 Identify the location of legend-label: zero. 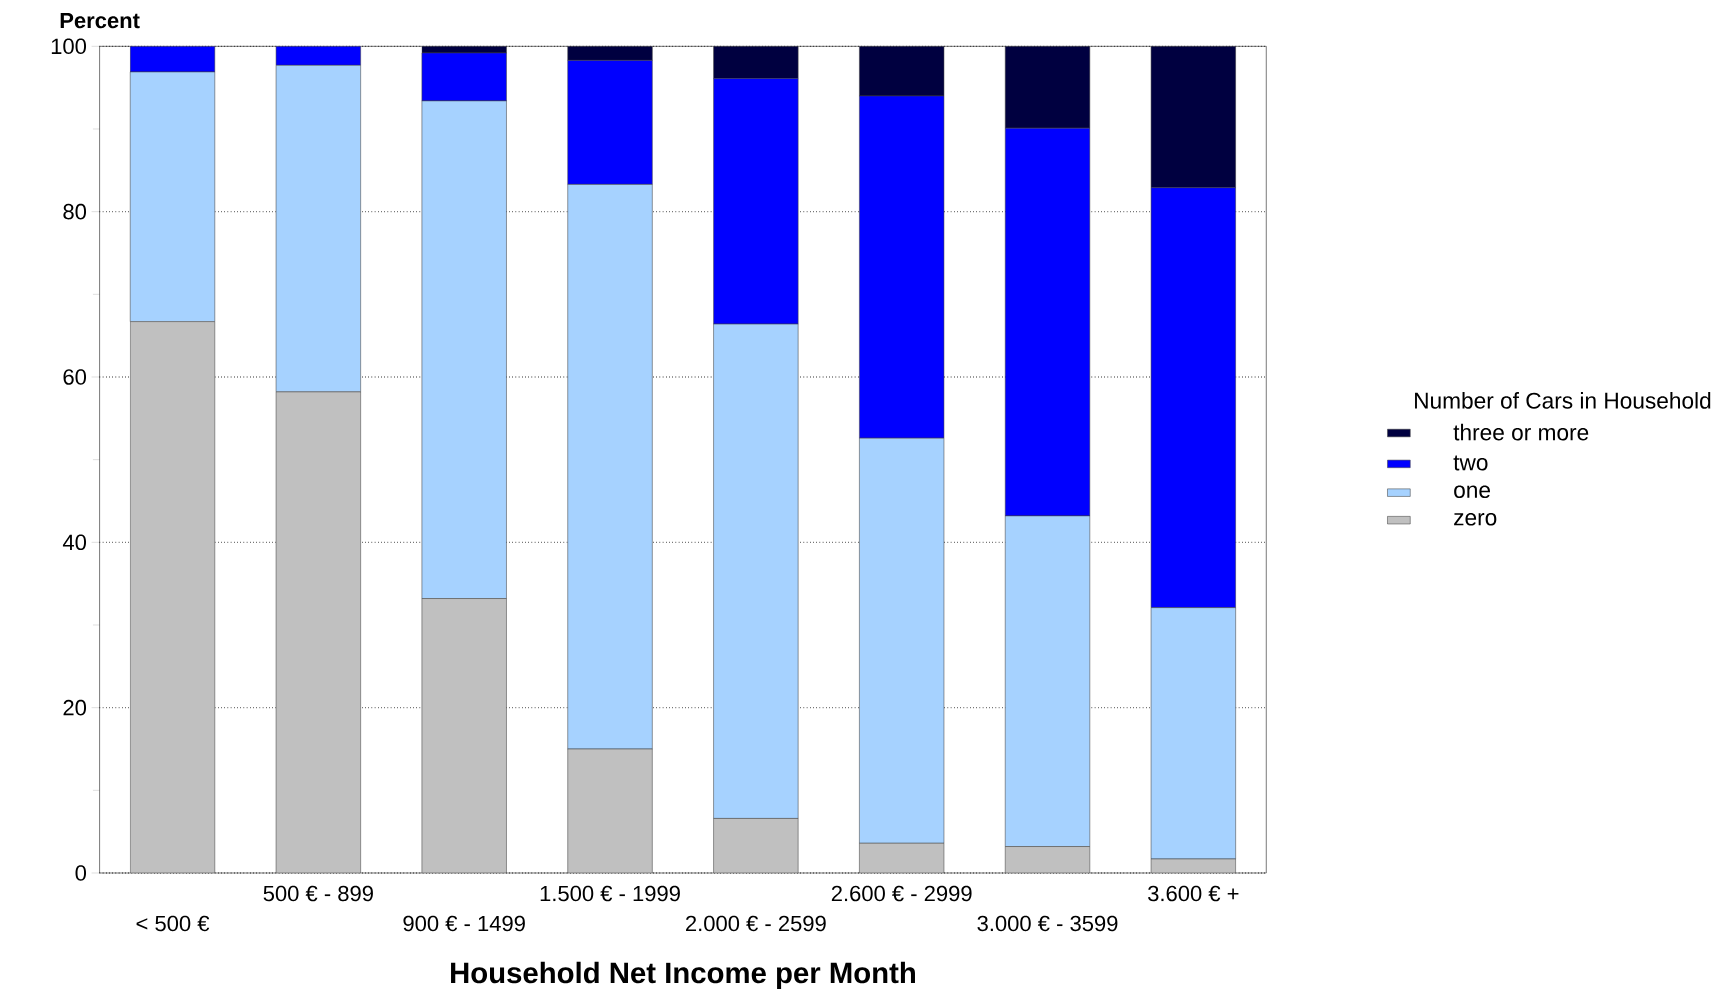
(1475, 519).